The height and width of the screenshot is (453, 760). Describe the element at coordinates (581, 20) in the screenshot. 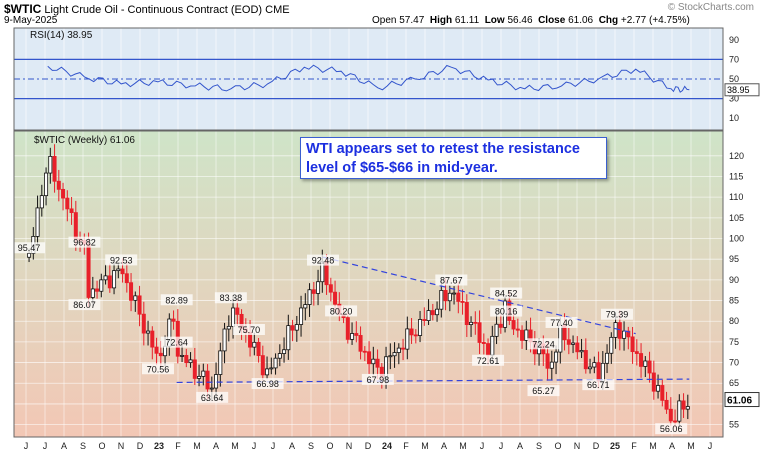

I see `close-value: 61.06` at that location.